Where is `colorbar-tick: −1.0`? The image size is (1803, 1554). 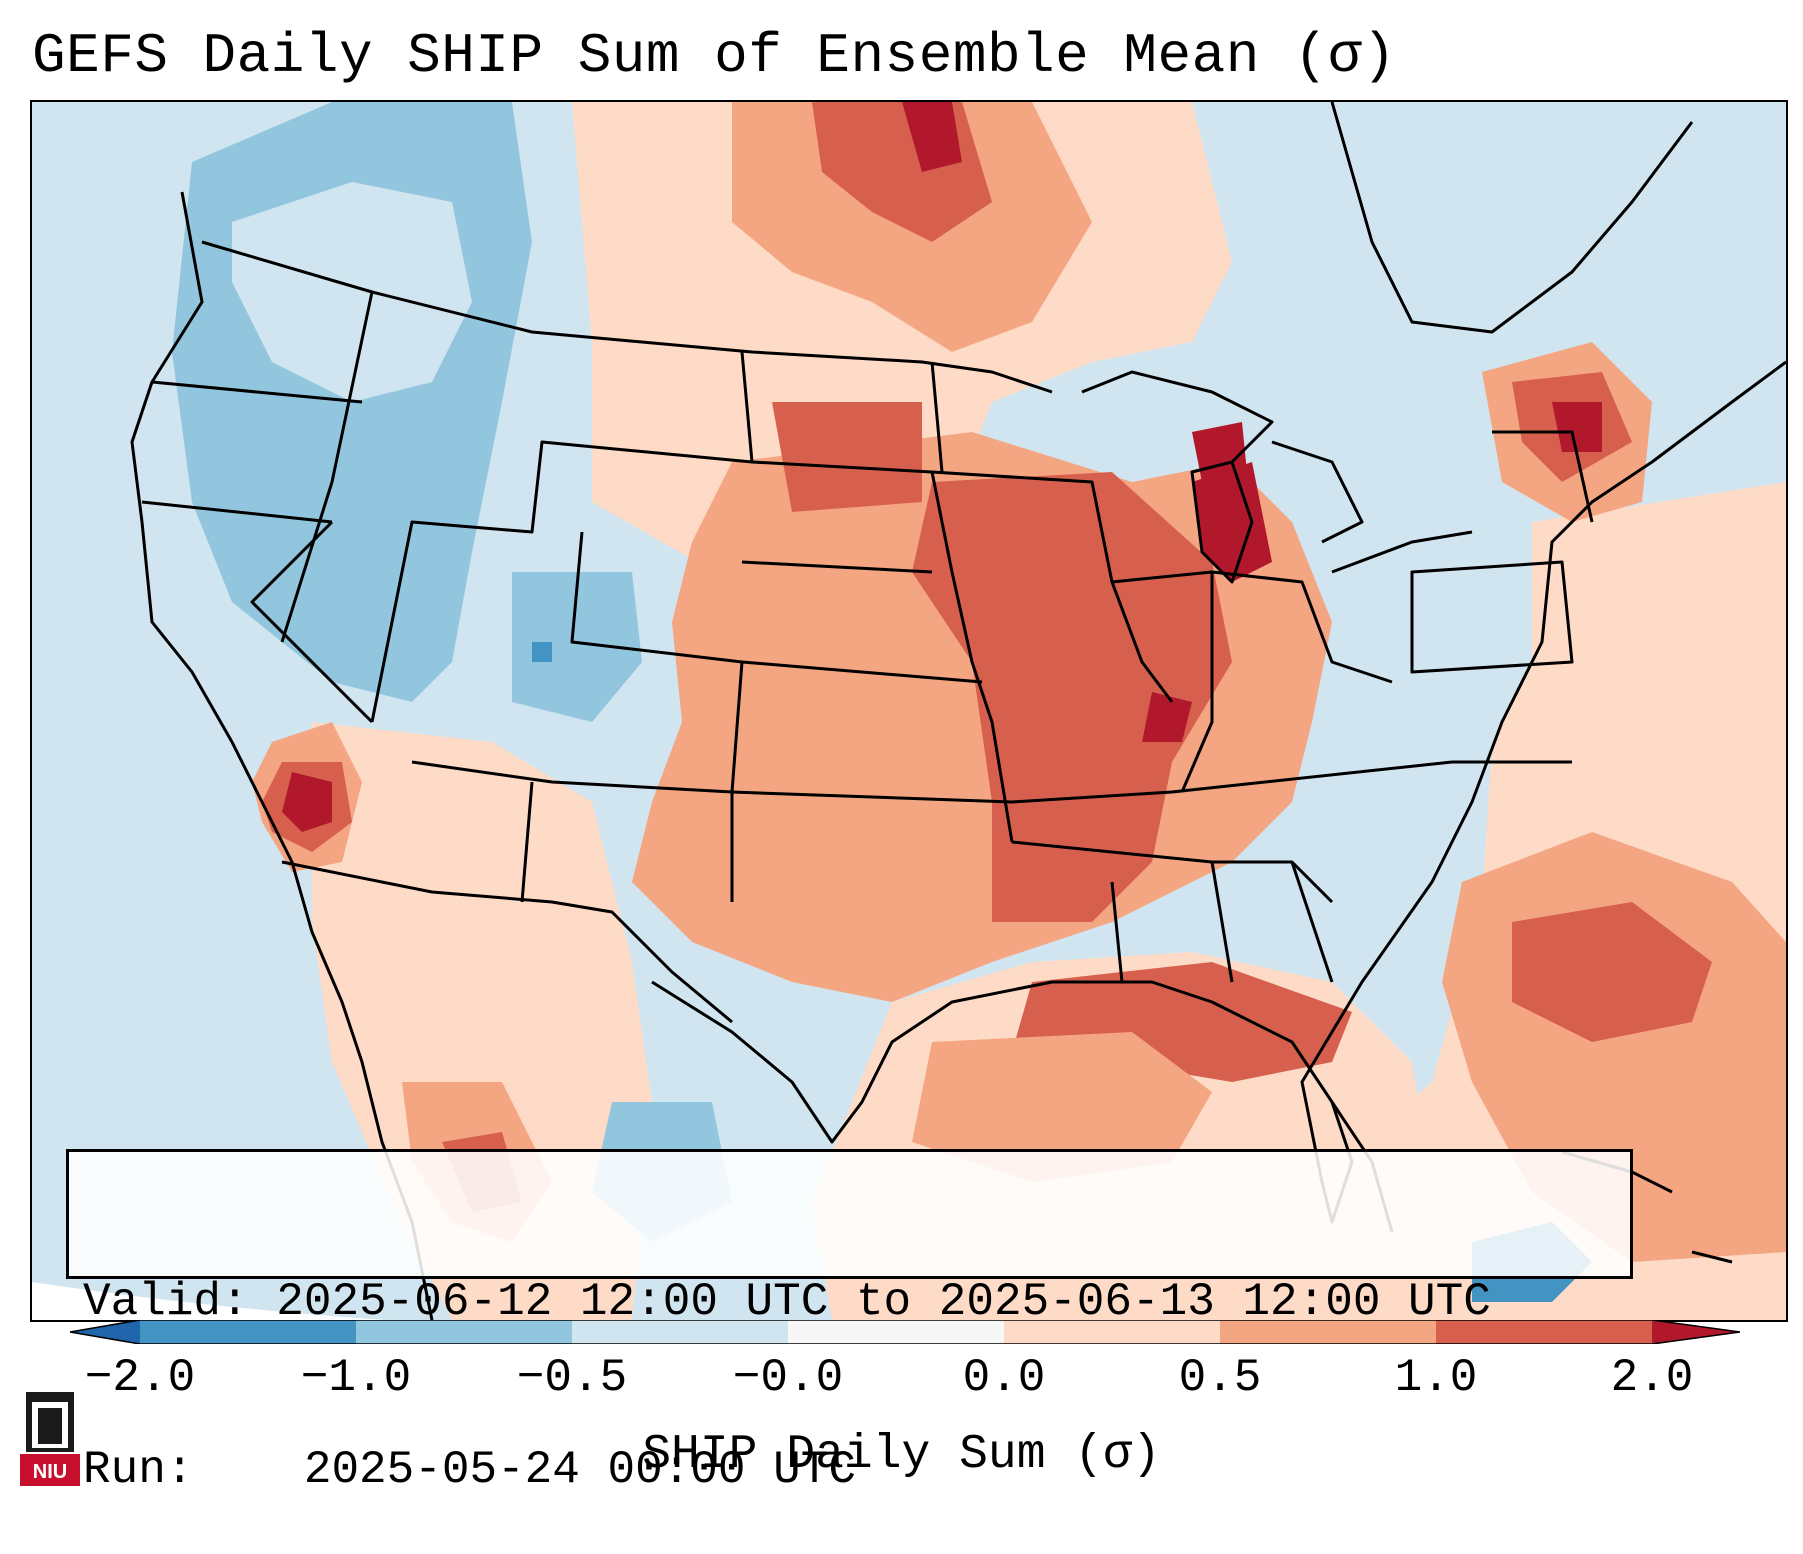
colorbar-tick: −1.0 is located at coordinates (356, 1378).